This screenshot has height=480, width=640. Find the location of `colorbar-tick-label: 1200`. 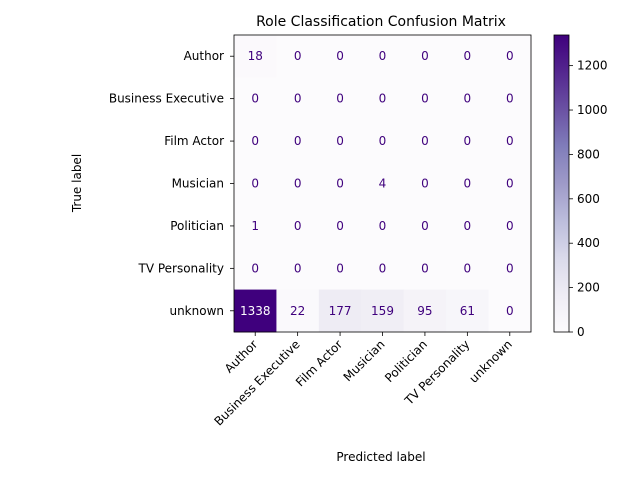

colorbar-tick-label: 1200 is located at coordinates (592, 66).